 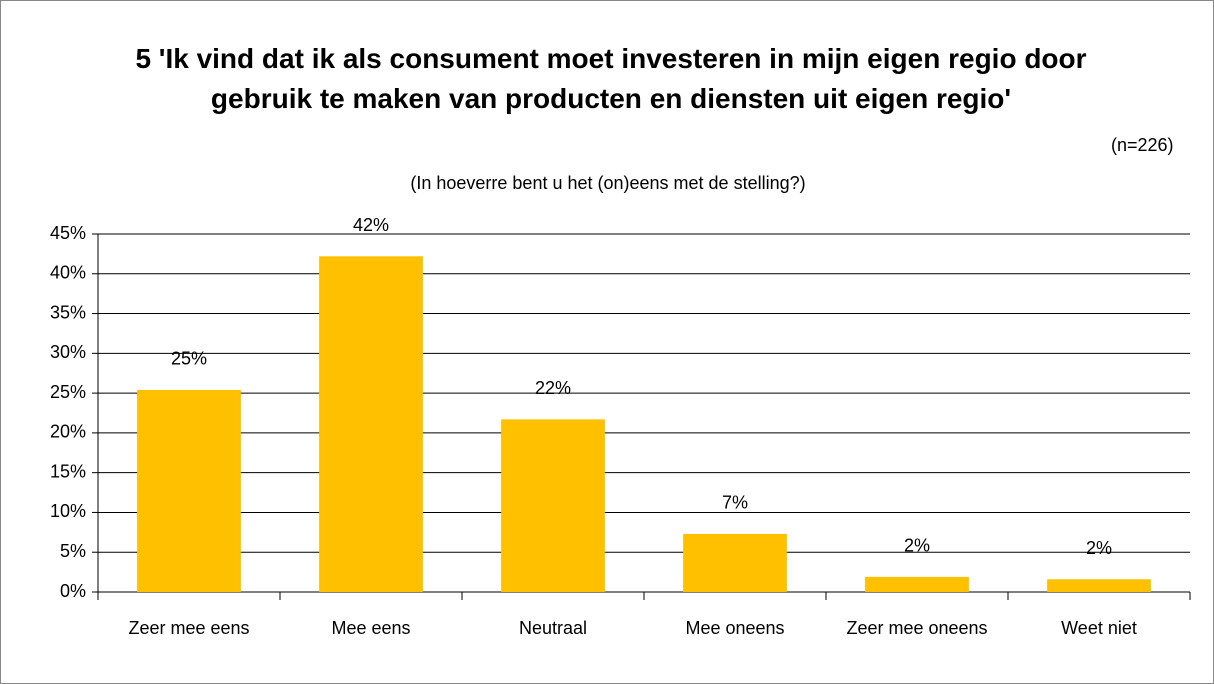 What do you see at coordinates (189, 628) in the screenshot?
I see `x-tick-label: Zeer mee eens` at bounding box center [189, 628].